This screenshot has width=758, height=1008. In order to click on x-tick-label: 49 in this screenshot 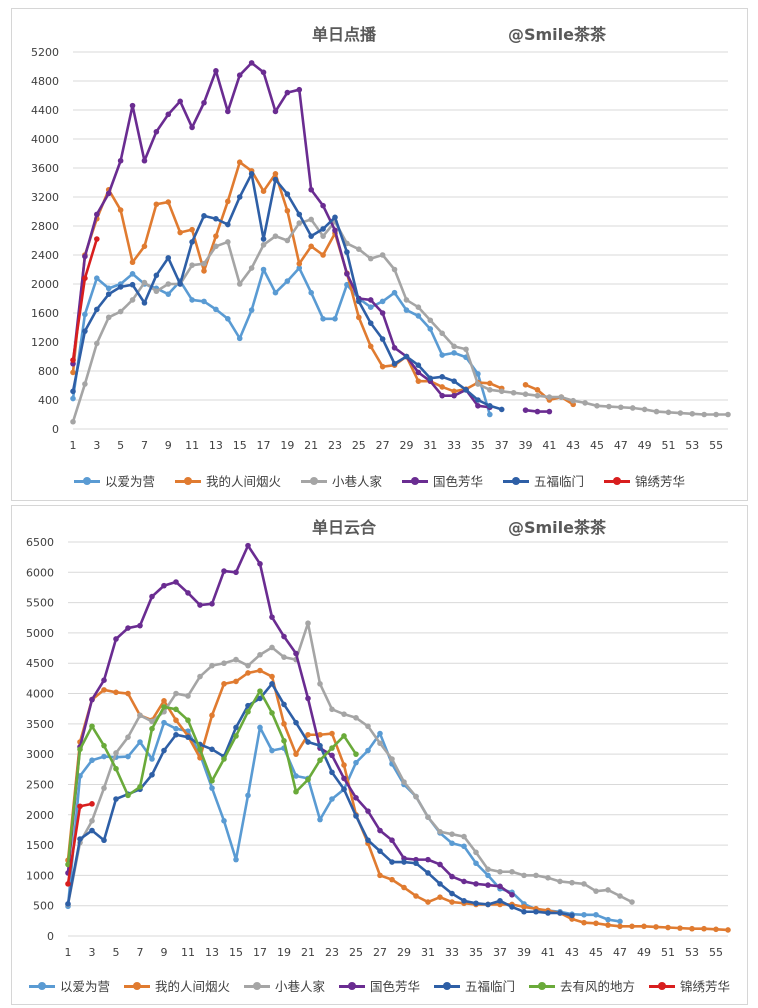, I will do `click(644, 952)`.